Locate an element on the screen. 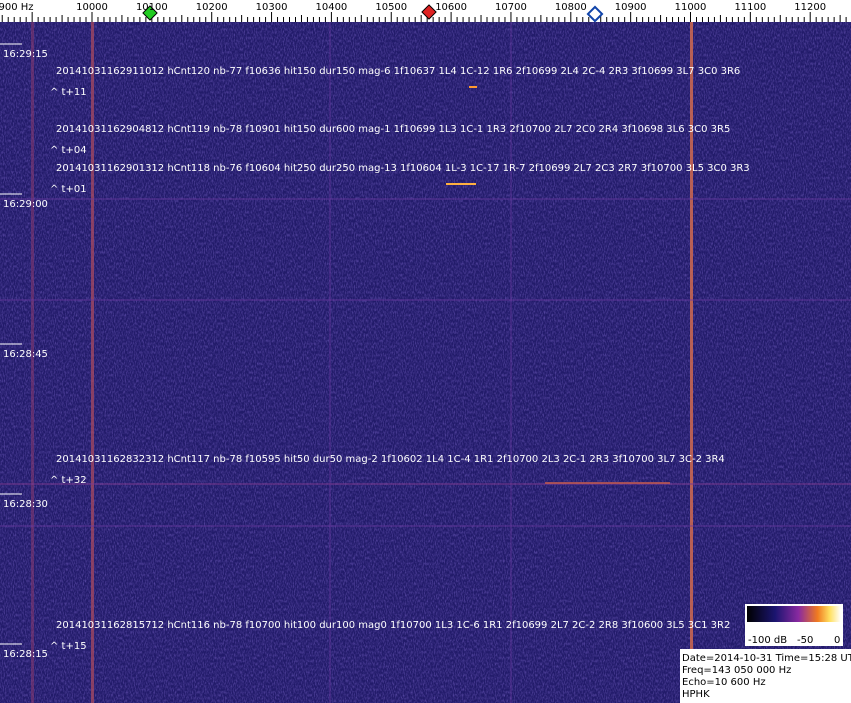 The width and height of the screenshot is (851, 703). detection-marker: ^ t+01 is located at coordinates (68, 189).